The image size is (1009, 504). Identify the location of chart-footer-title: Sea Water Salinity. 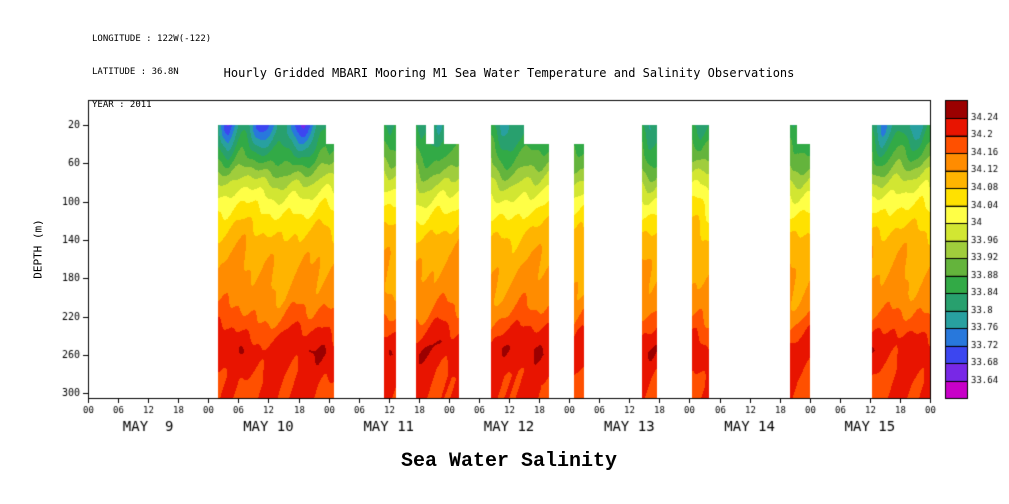
(509, 461).